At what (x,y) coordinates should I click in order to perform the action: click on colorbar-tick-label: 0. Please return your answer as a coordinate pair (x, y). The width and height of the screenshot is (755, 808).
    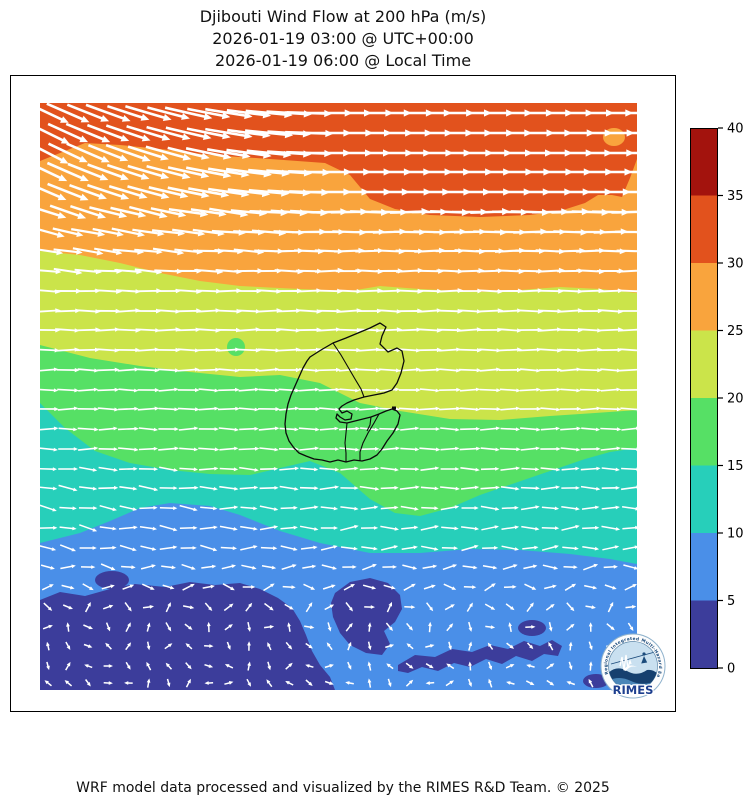
    Looking at the image, I should click on (731, 669).